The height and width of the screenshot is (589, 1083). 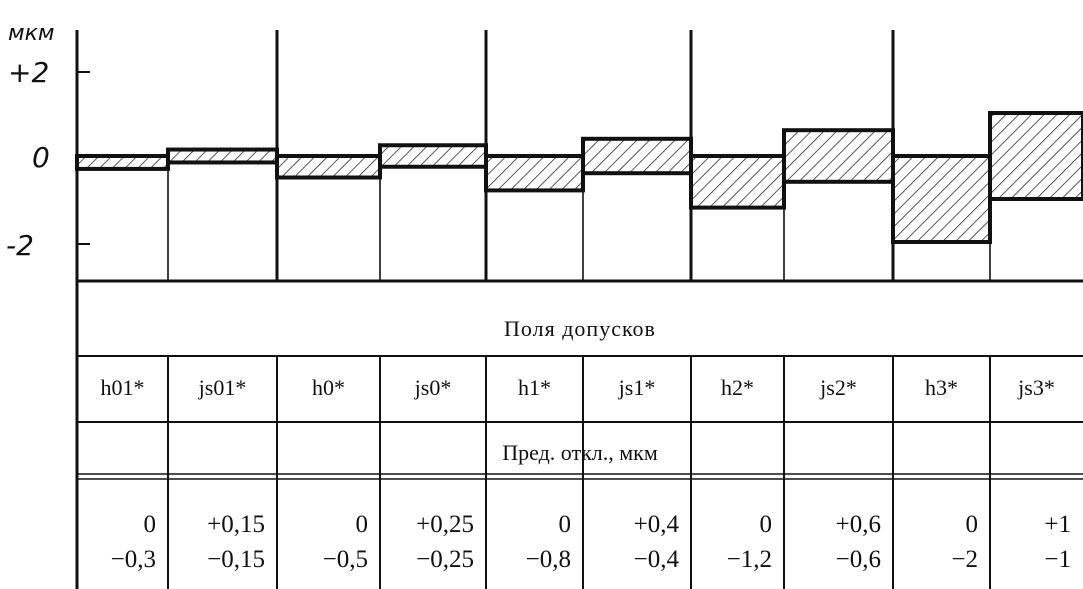 What do you see at coordinates (1035, 156) in the screenshot?
I see `tolerance-bar-js3` at bounding box center [1035, 156].